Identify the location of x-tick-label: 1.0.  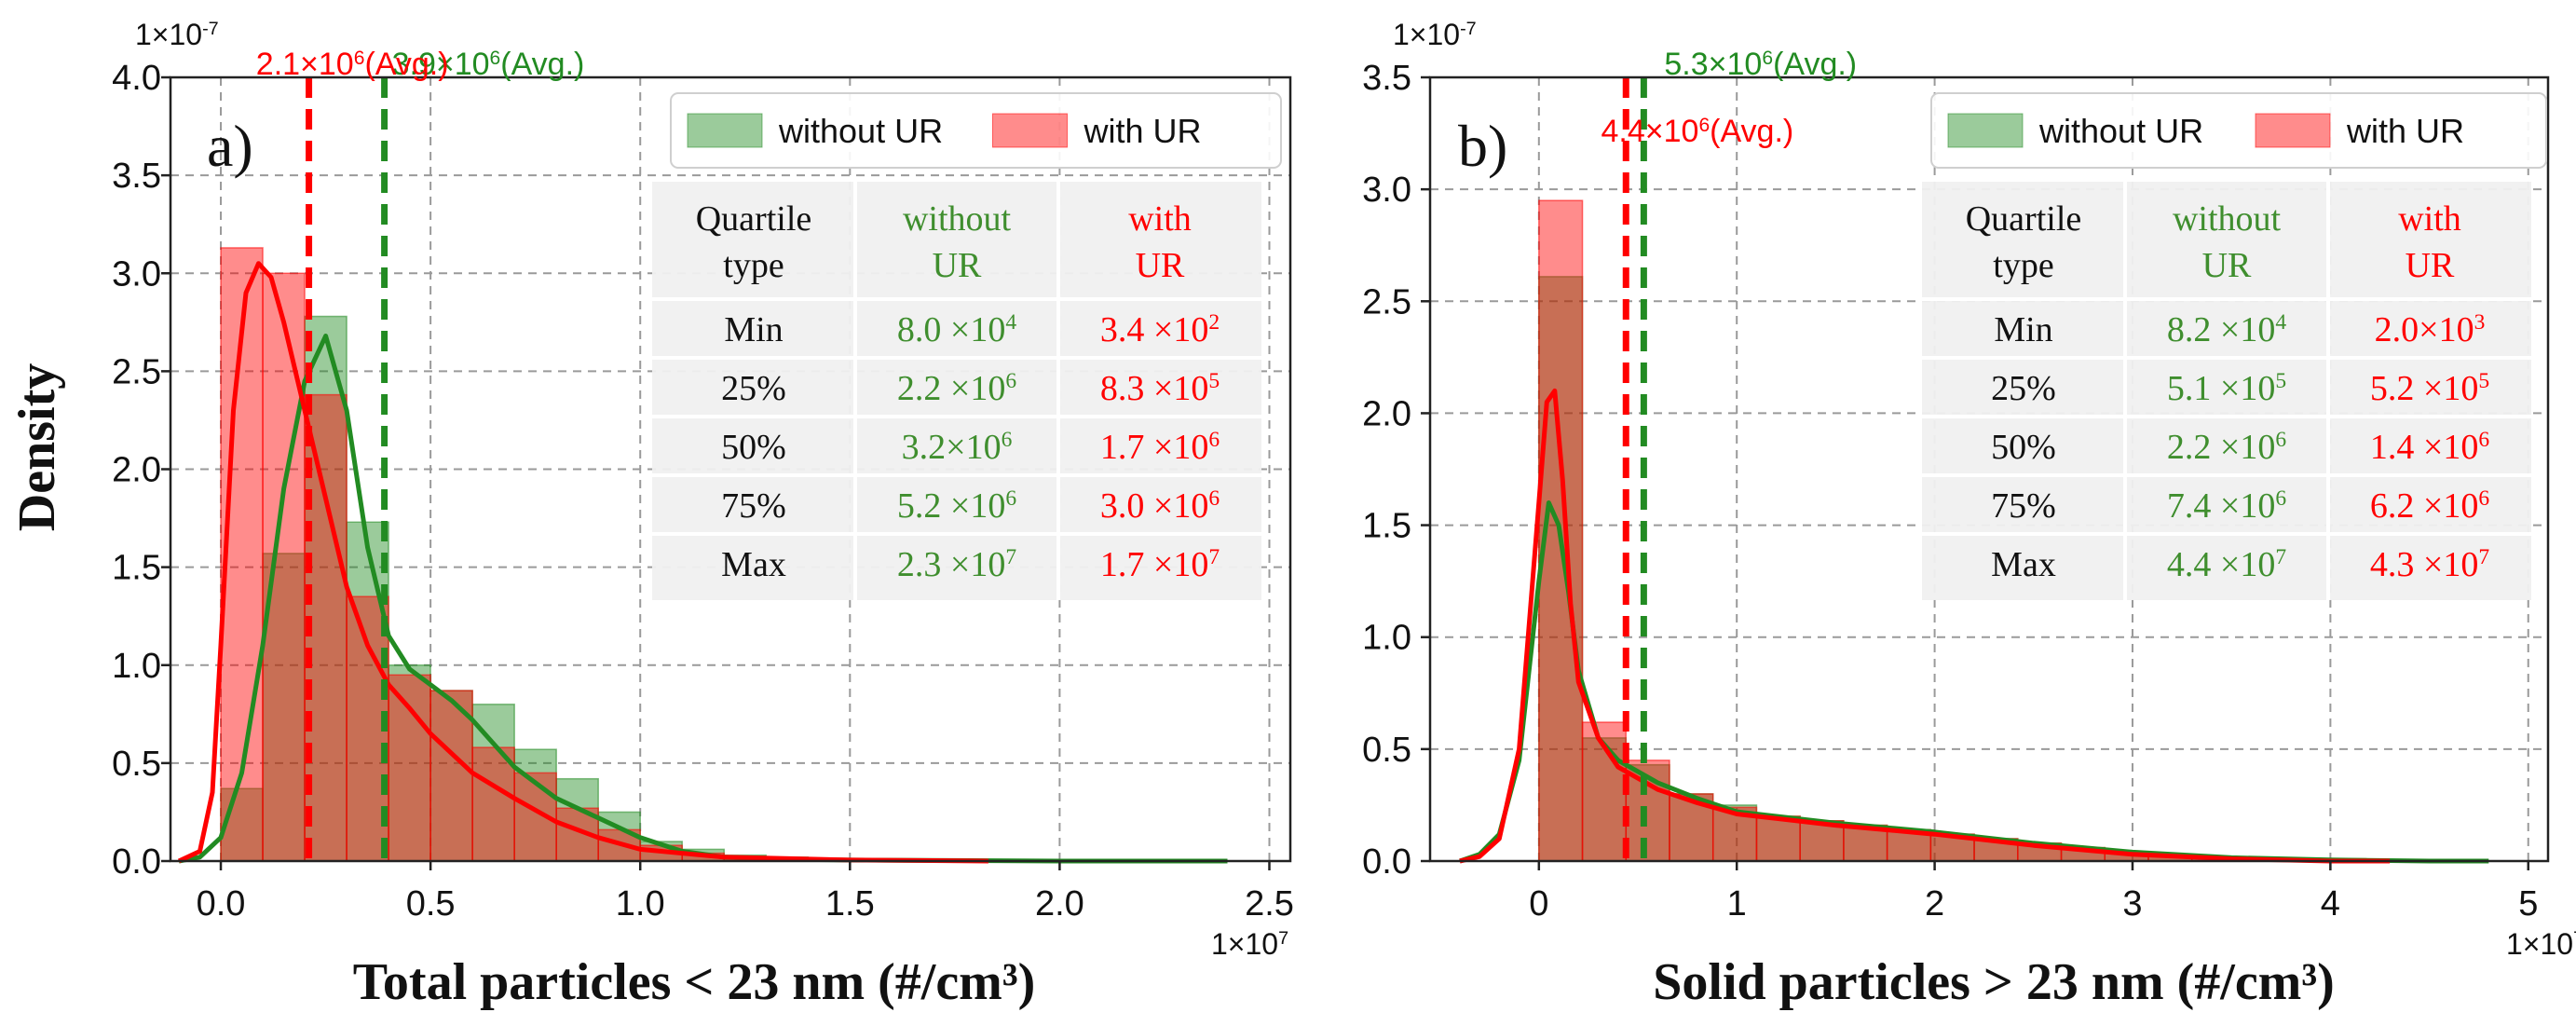
(640, 903).